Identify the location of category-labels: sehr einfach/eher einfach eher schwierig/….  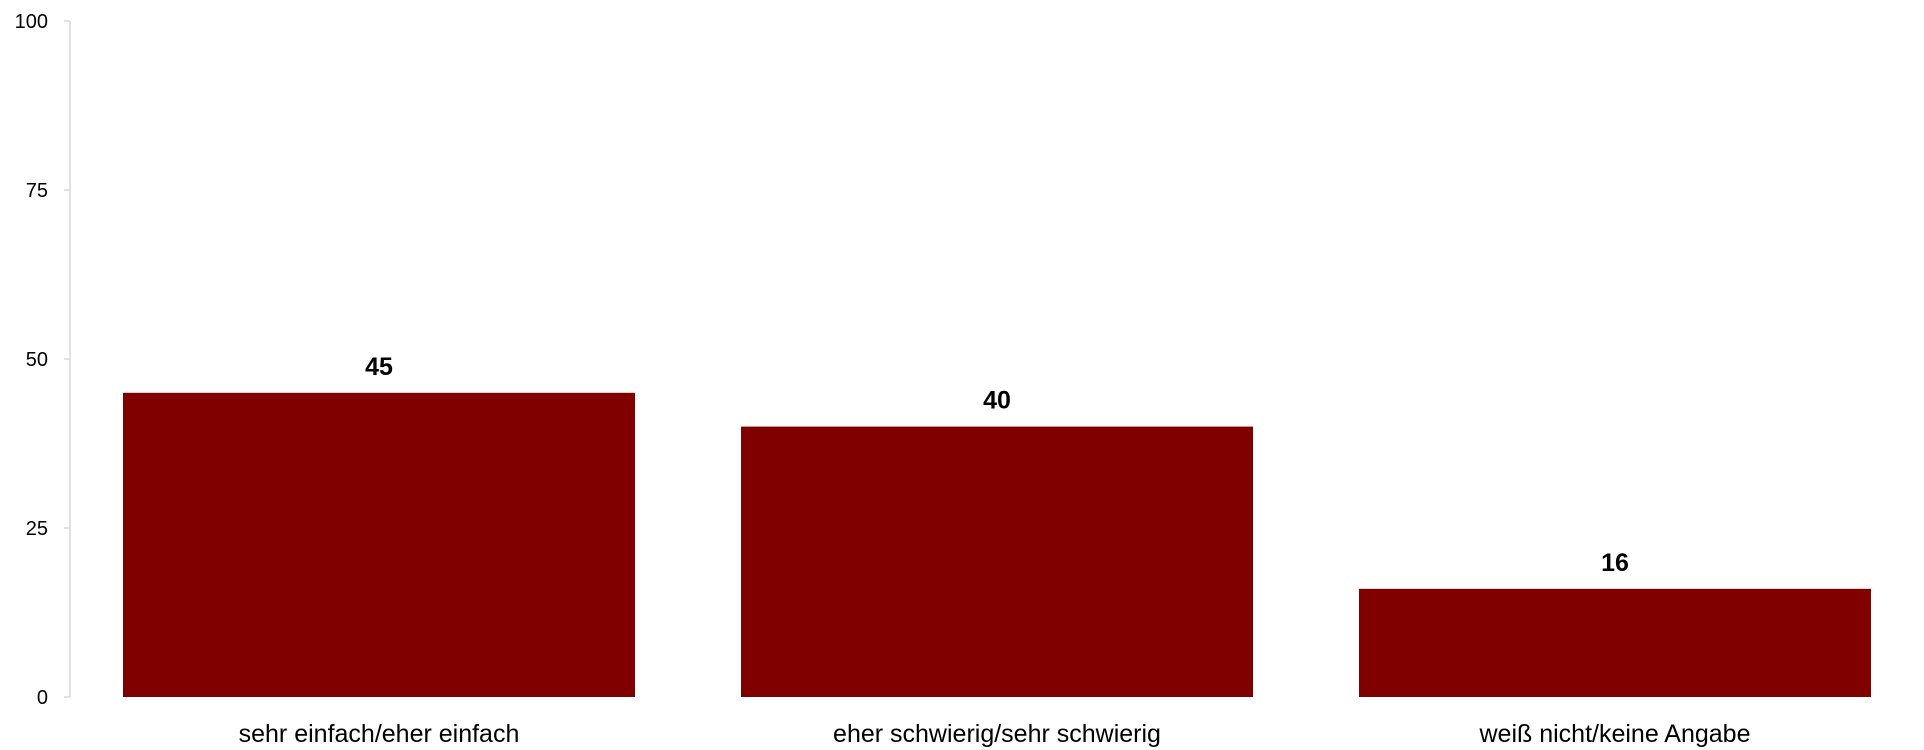
(995, 734).